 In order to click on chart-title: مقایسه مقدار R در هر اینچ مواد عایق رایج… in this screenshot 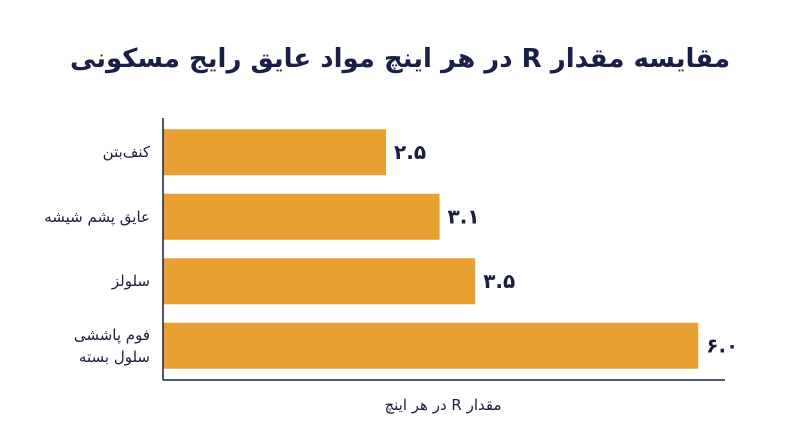, I will do `click(400, 59)`.